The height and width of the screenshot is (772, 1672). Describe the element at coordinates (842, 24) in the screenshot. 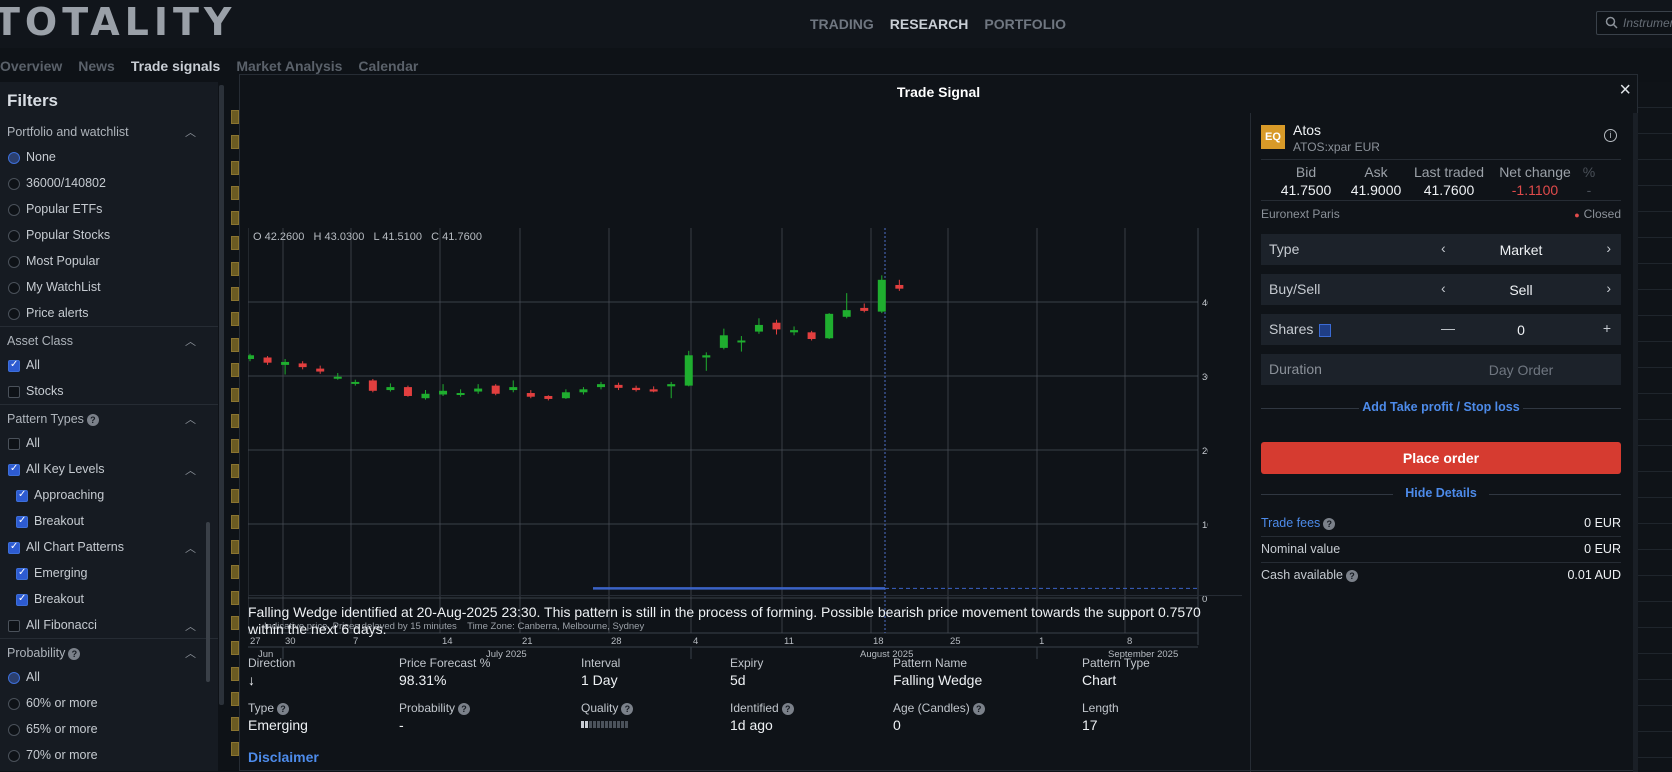

I see `nav-trading: TRADING` at that location.